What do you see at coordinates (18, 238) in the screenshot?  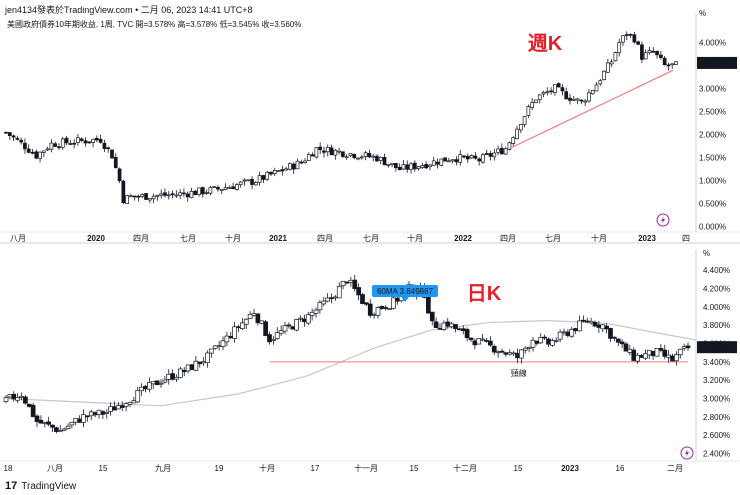 I see `time-tick-label: 八月` at bounding box center [18, 238].